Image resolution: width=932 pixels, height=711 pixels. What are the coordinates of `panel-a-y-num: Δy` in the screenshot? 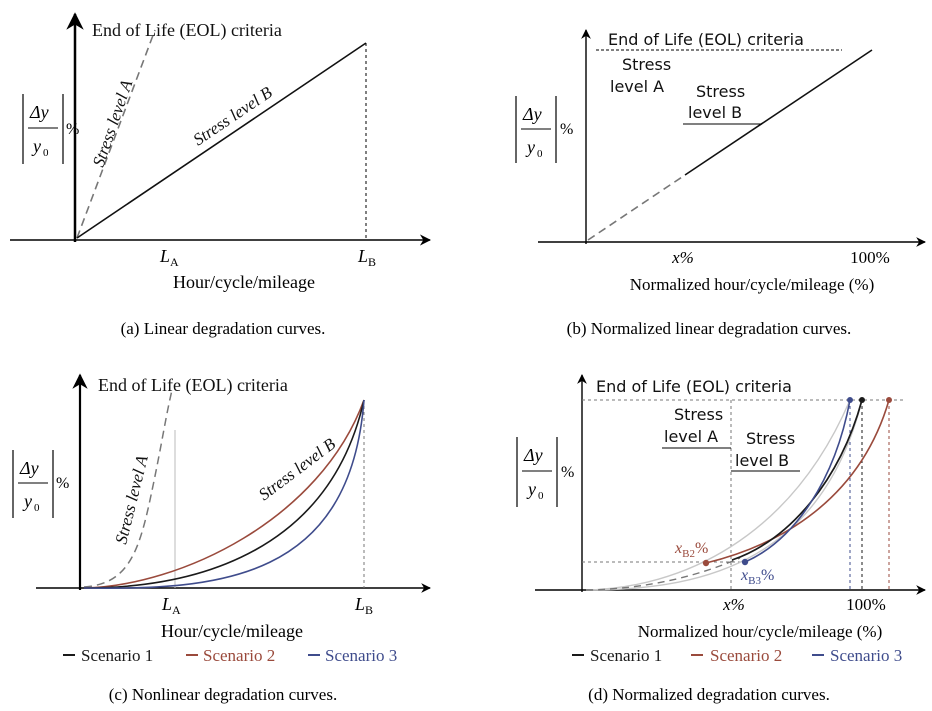 It's located at (39, 112).